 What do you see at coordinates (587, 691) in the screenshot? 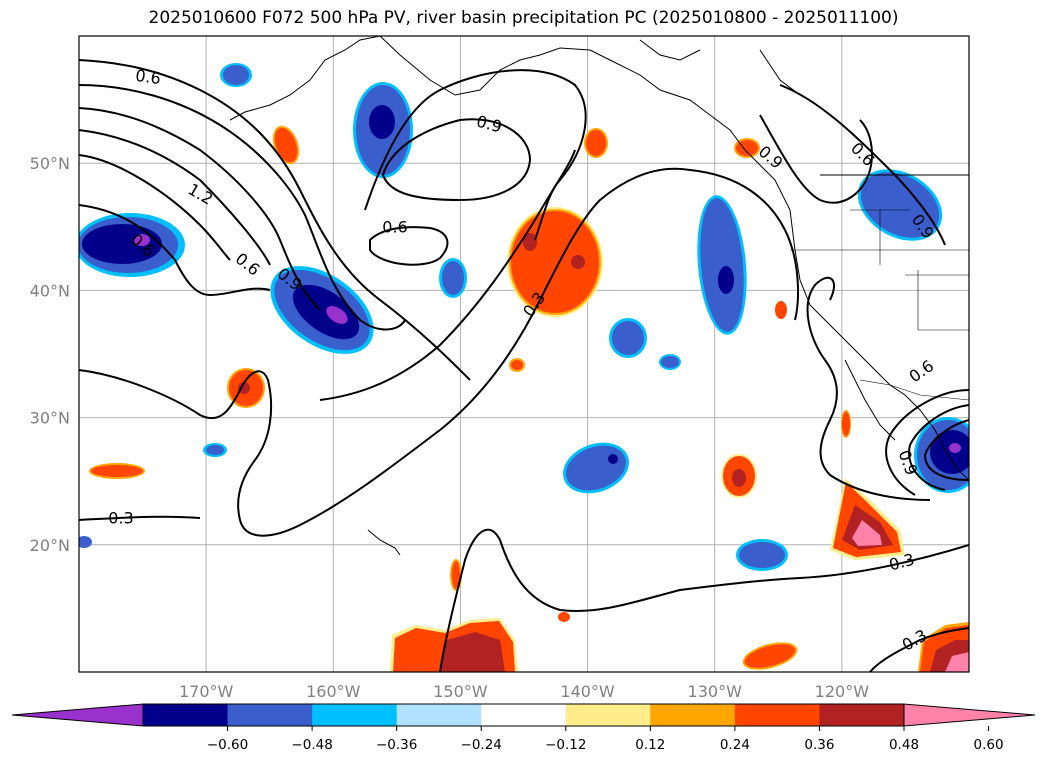
I see `lon-tick-label: 140°W` at bounding box center [587, 691].